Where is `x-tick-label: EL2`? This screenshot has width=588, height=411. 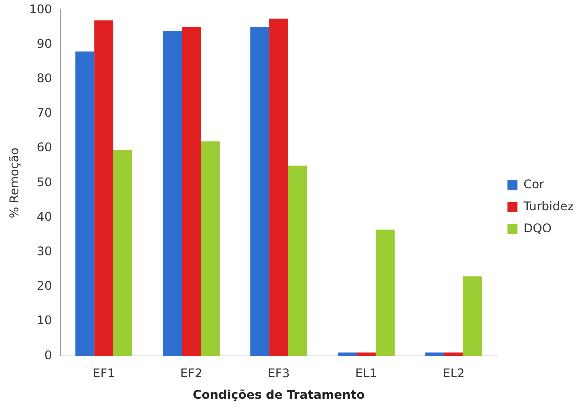 x-tick-label: EL2 is located at coordinates (454, 373).